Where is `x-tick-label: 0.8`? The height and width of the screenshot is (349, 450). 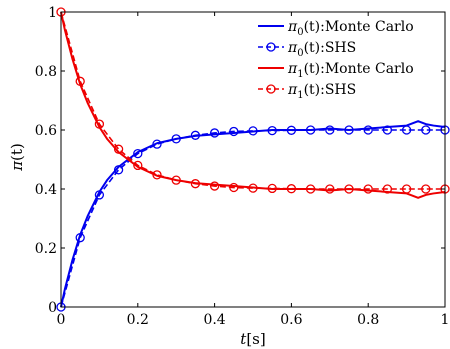 x-tick-label: 0.8 is located at coordinates (368, 320).